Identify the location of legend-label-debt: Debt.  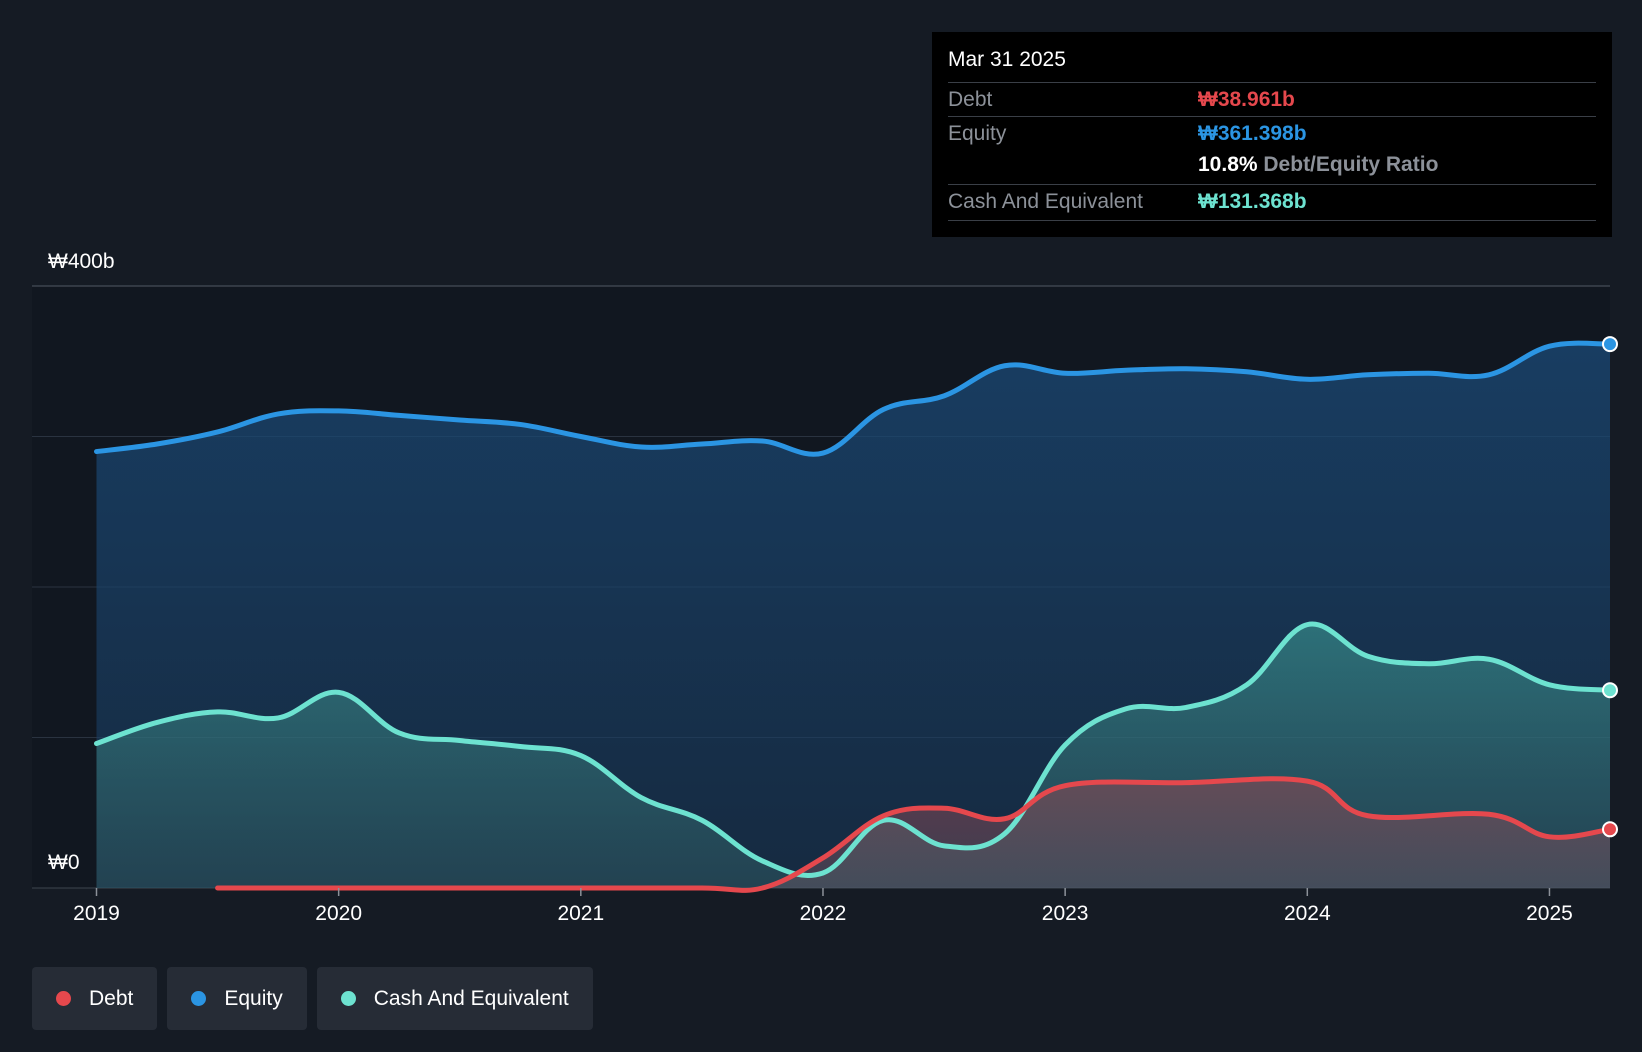
(111, 998).